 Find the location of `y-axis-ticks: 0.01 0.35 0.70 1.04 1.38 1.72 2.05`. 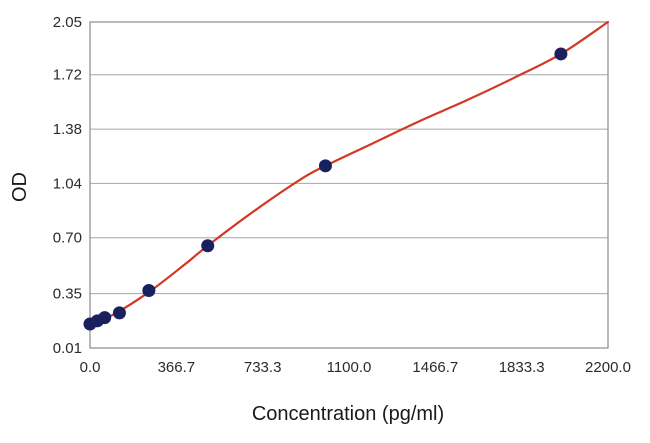

y-axis-ticks: 0.01 0.35 0.70 1.04 1.38 1.72 2.05 is located at coordinates (67, 185).